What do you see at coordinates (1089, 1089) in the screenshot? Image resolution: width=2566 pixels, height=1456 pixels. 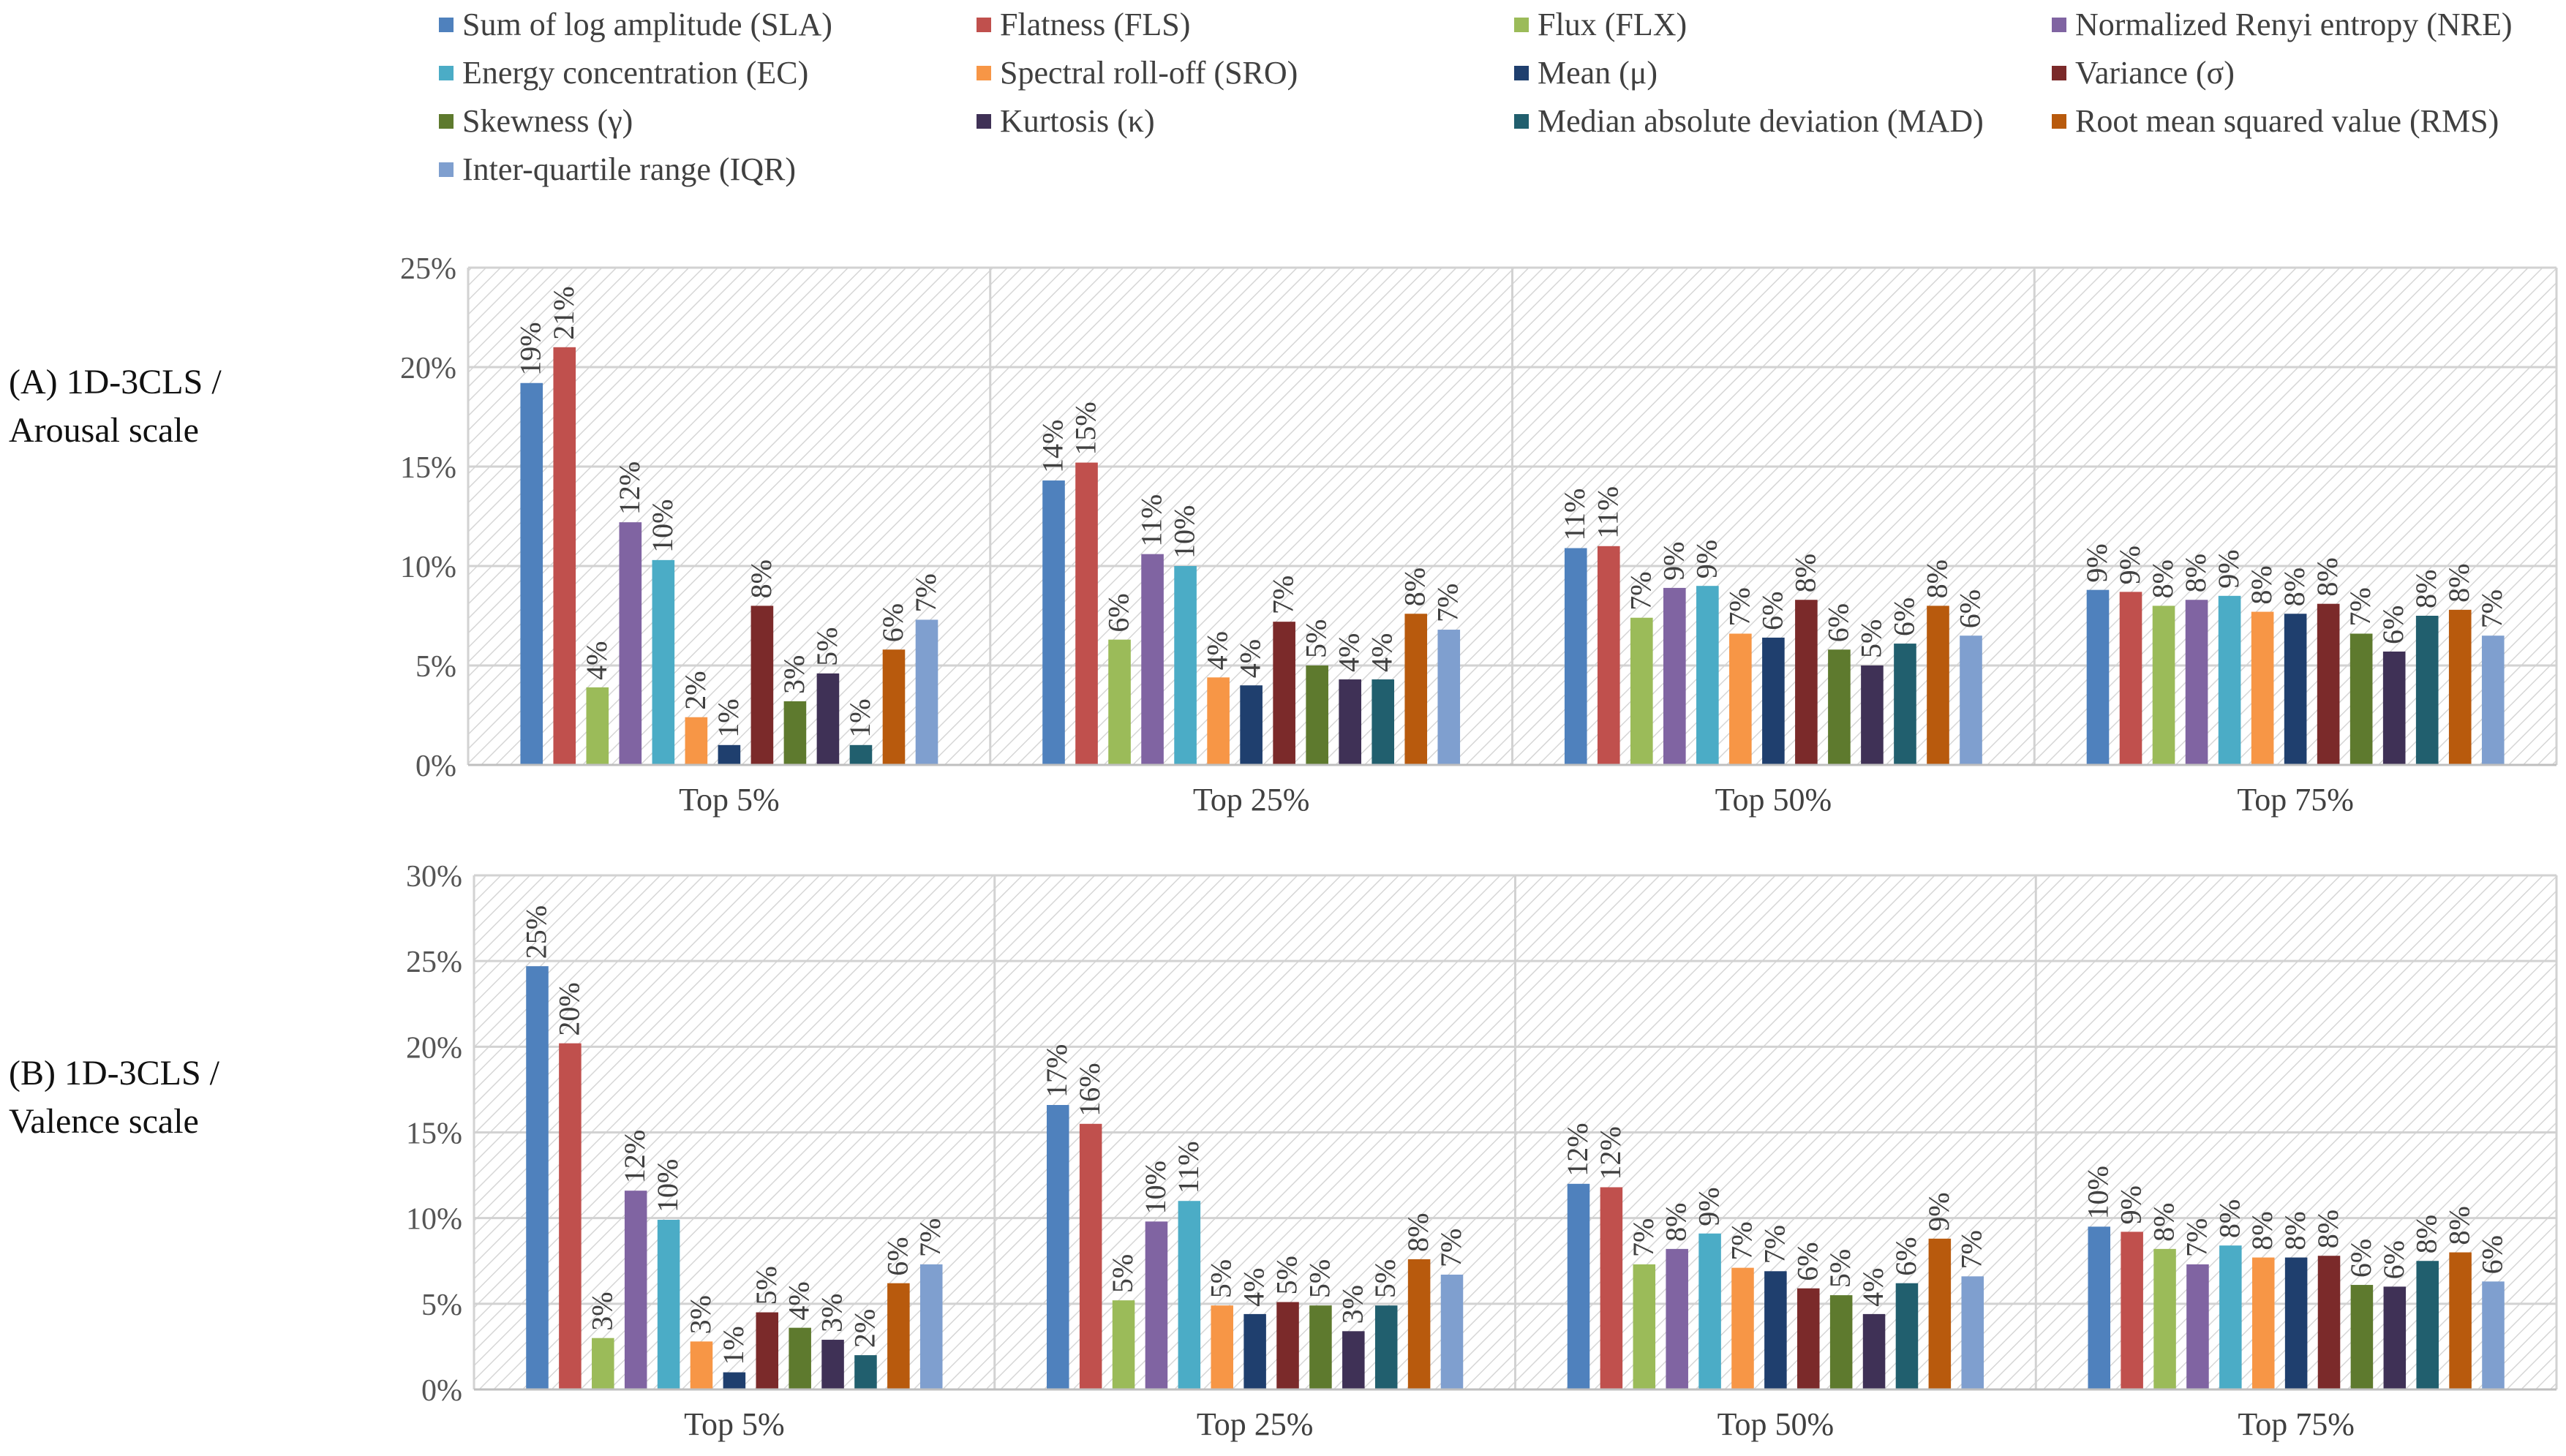 I see `valence-data-label: 16%` at bounding box center [1089, 1089].